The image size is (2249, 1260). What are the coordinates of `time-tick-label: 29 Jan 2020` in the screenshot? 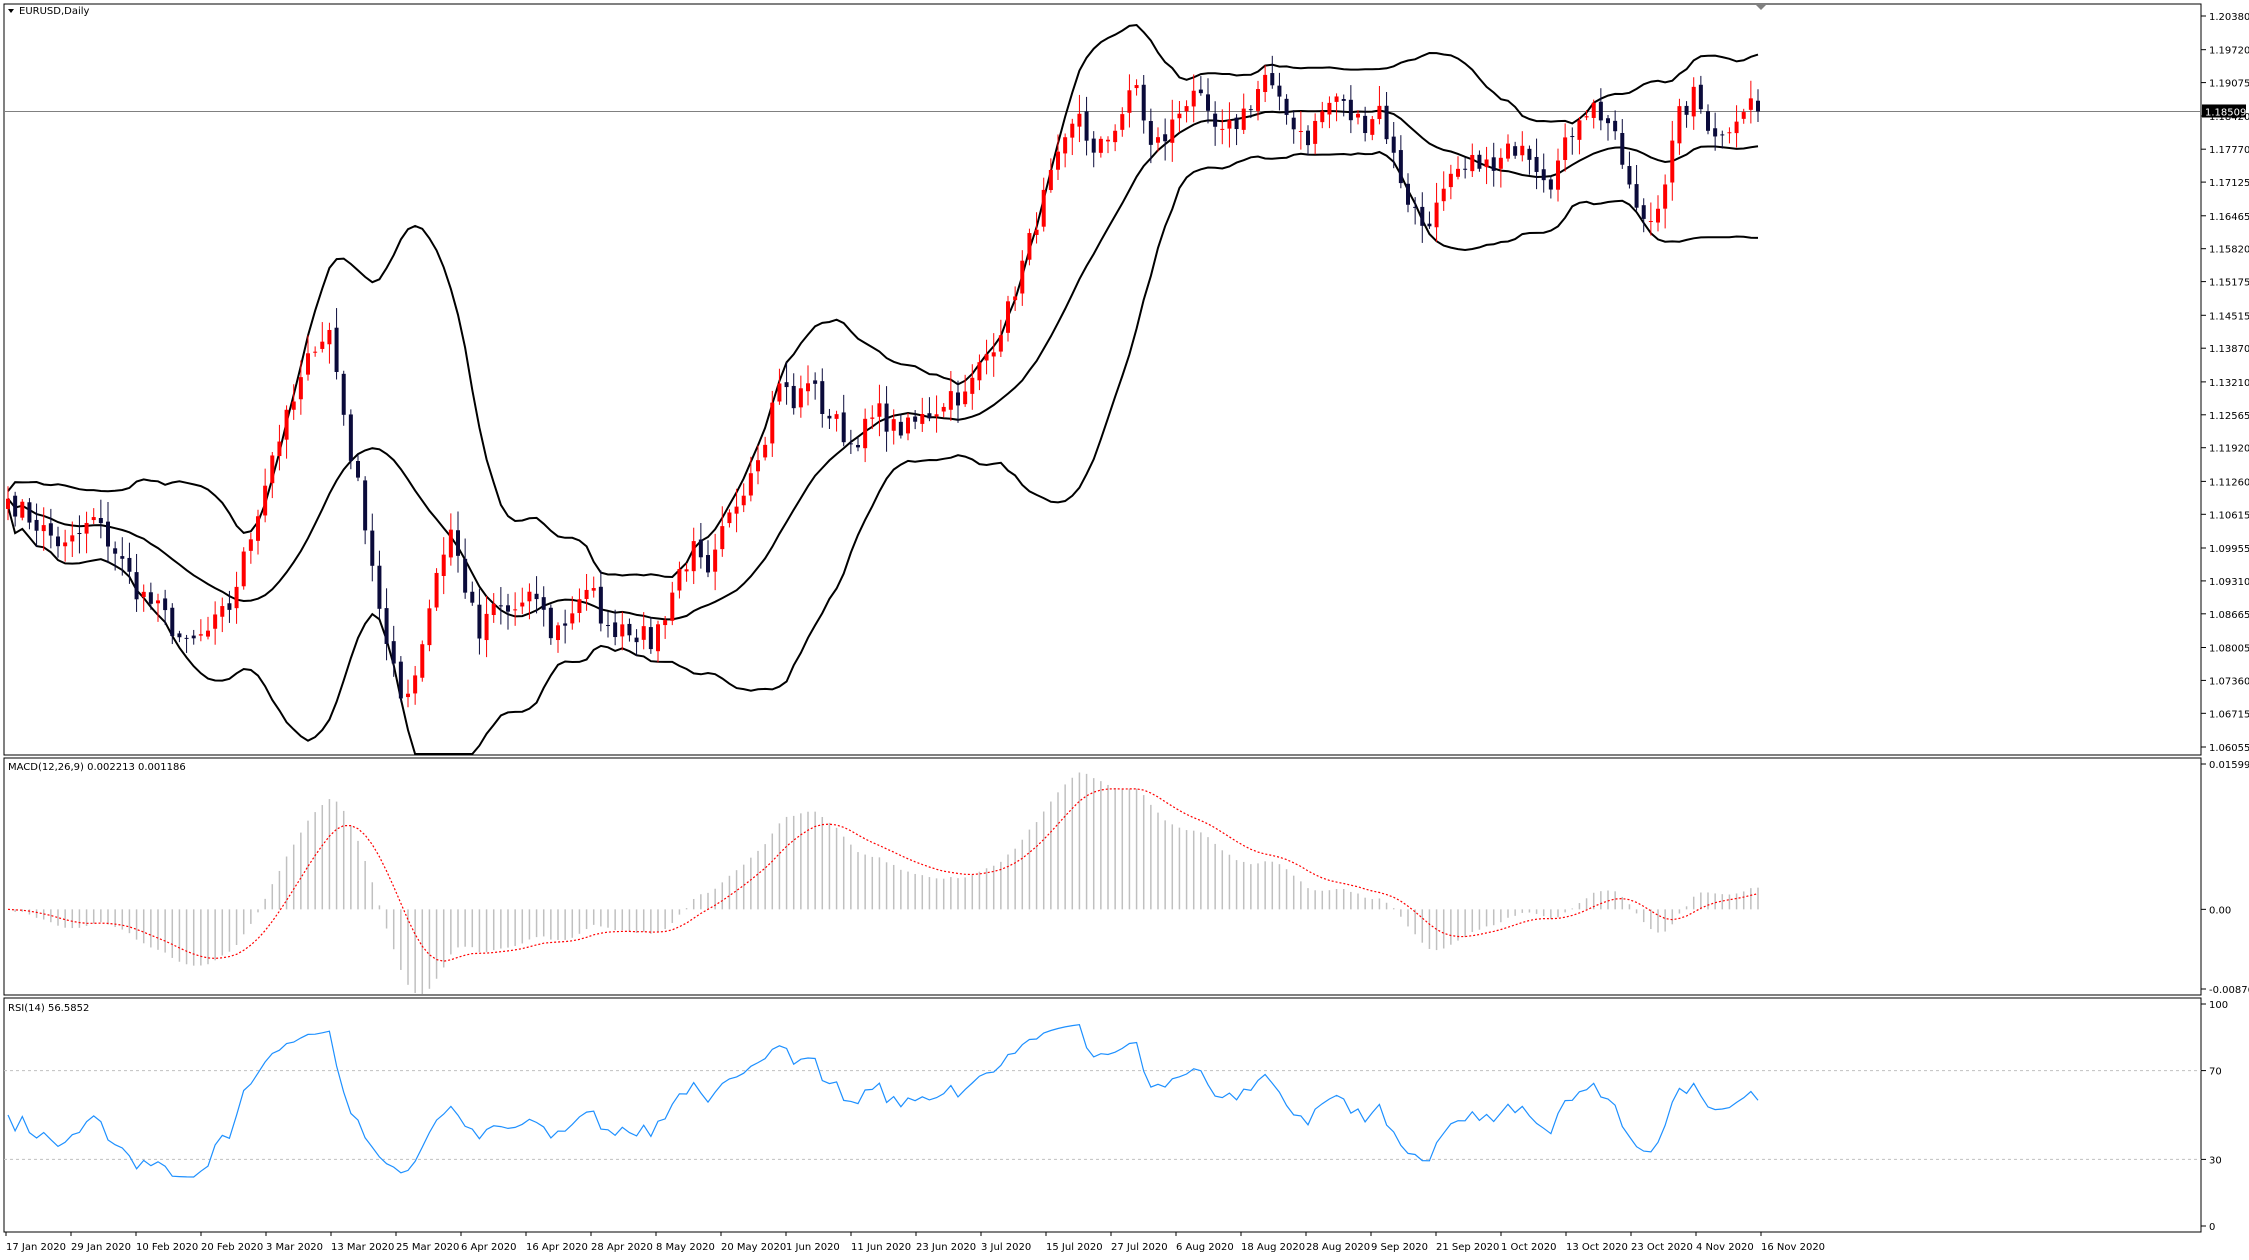 It's located at (101, 1247).